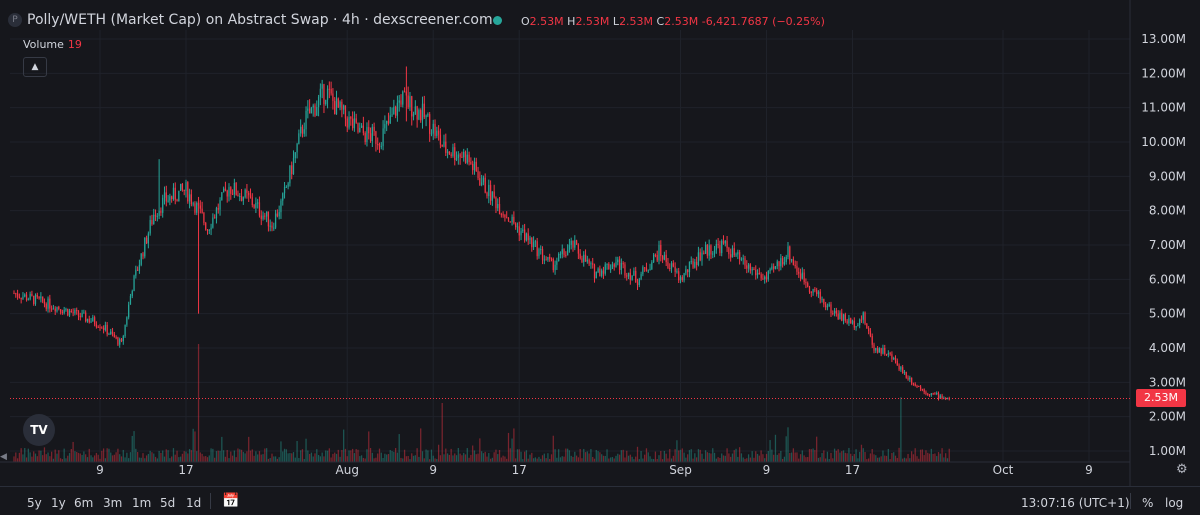 The image size is (1200, 515). Describe the element at coordinates (84, 503) in the screenshot. I see `timeframe-6m: 6m` at that location.